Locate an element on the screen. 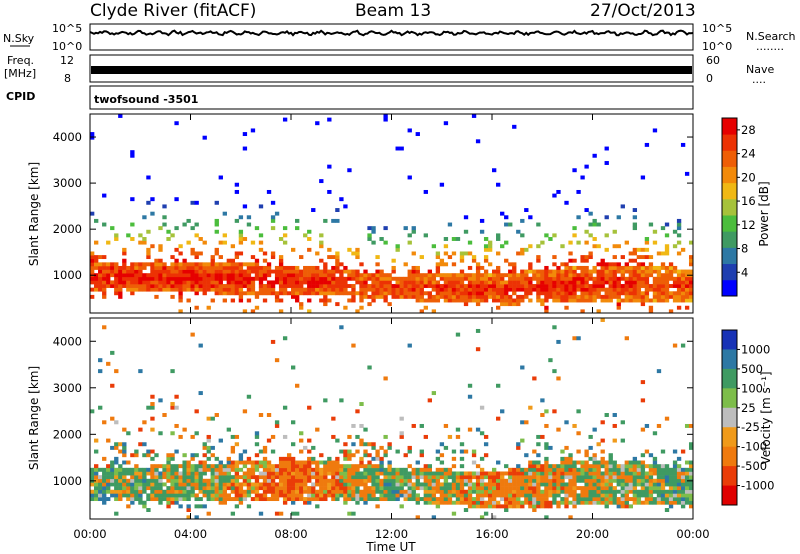 This screenshot has width=800, height=554. velocity-ylabel: Slant Range [km] is located at coordinates (34, 418).